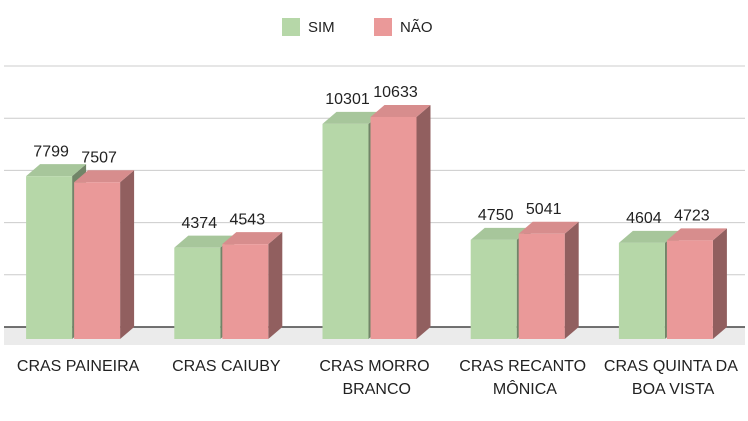  Describe the element at coordinates (374, 378) in the screenshot. I see `x-tick-label: CRAS MORRO BRANCO` at that location.